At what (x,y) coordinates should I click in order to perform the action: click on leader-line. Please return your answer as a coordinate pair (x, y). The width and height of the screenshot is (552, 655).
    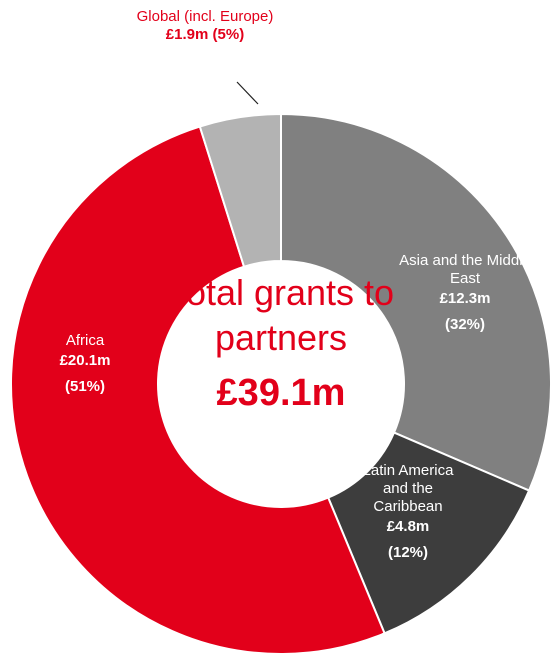
    Looking at the image, I should click on (247, 93).